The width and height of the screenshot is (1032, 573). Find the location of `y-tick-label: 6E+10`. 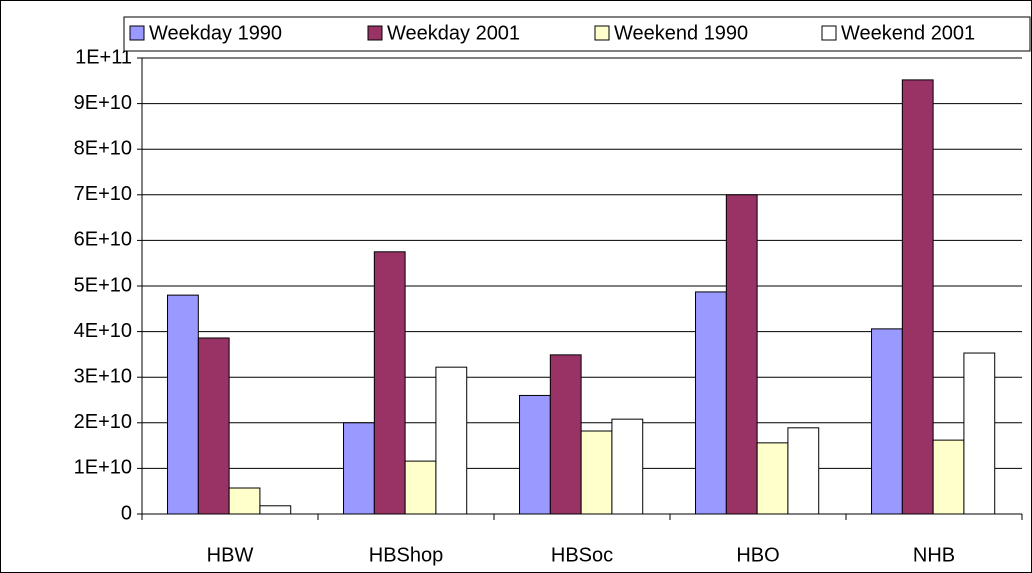

y-tick-label: 6E+10 is located at coordinates (103, 240).